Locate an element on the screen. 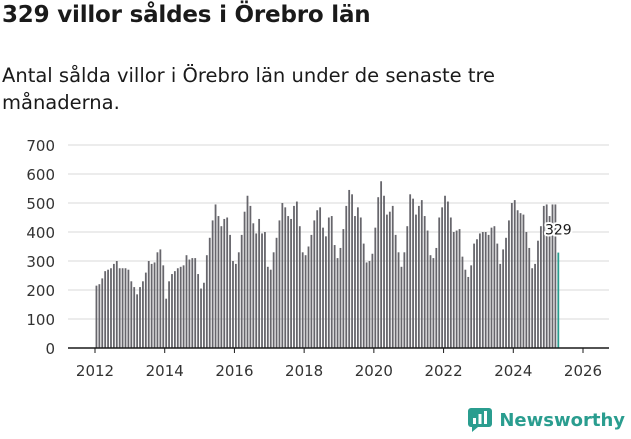  chart-title: 329 villor såldes i Örebro län is located at coordinates (186, 15).